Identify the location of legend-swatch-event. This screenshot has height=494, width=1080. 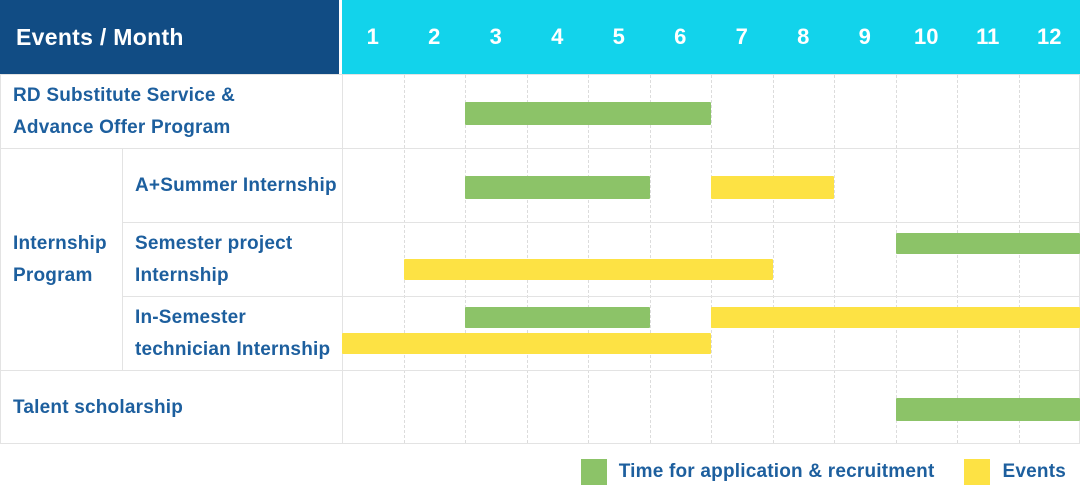
(977, 472).